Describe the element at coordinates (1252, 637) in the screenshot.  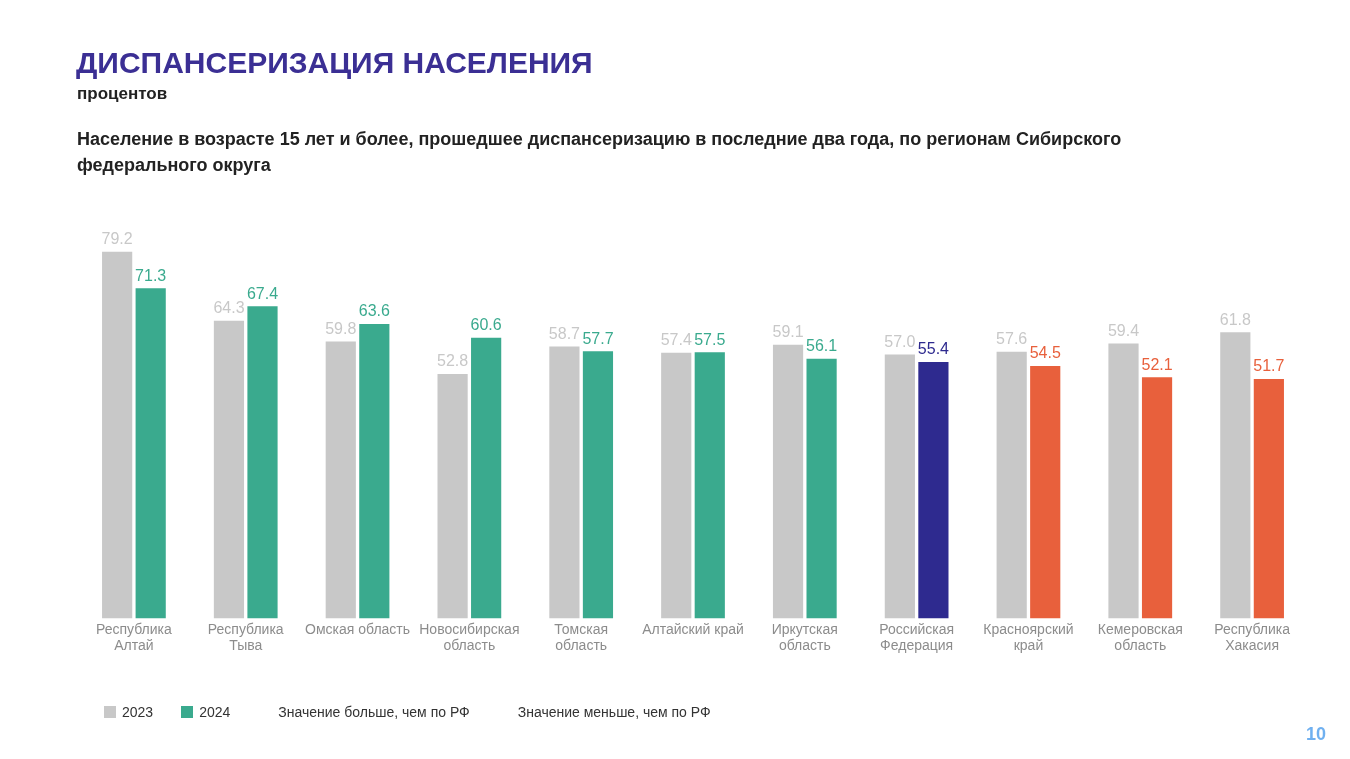
I see `x-tick-label: Республика Хакасия` at that location.